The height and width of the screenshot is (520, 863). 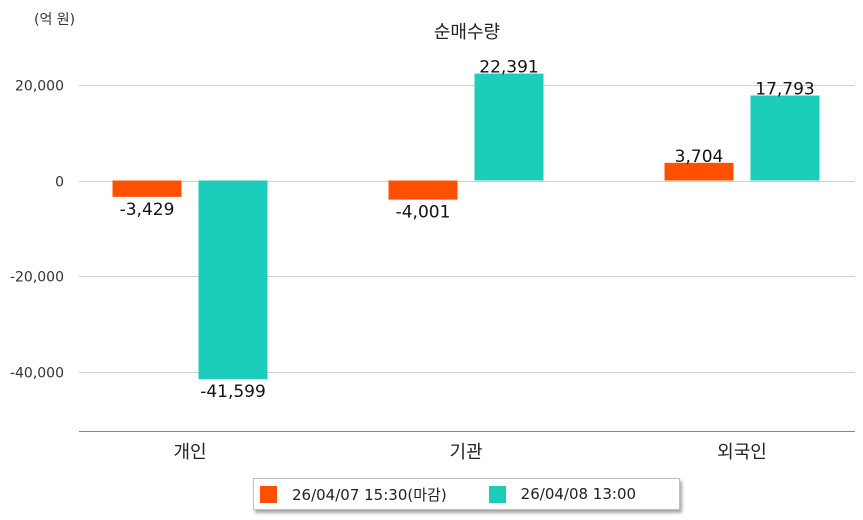 I want to click on x-tick-label: 개인, so click(x=189, y=452).